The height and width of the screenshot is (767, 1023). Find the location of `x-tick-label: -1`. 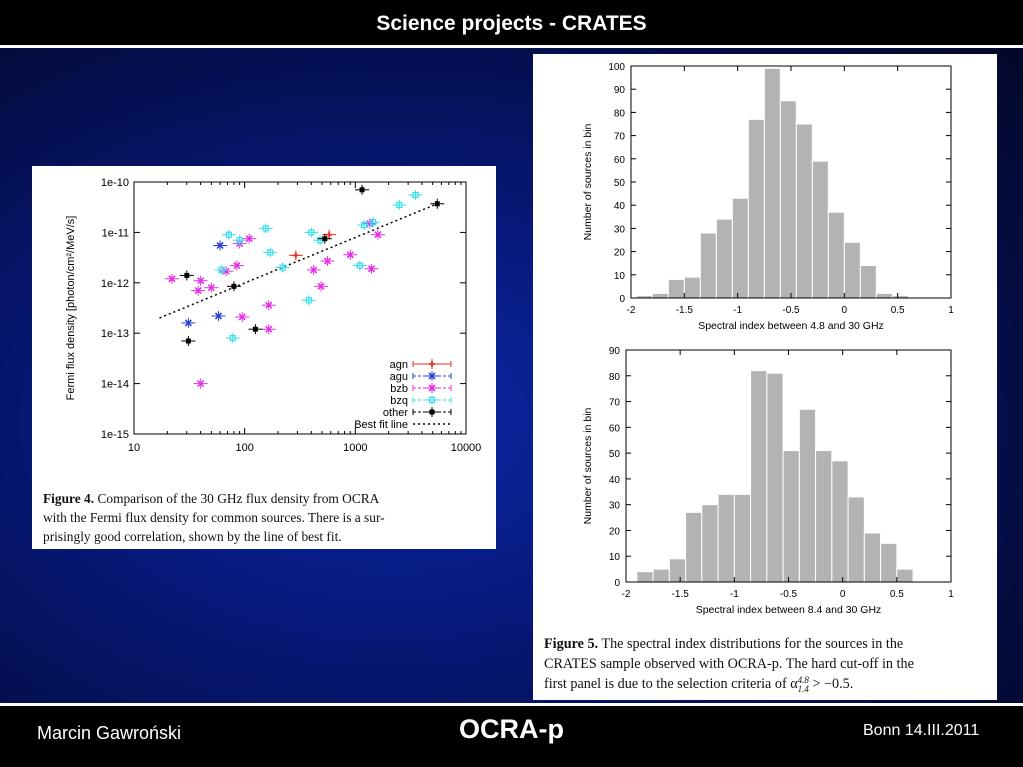

x-tick-label: -1 is located at coordinates (734, 594).